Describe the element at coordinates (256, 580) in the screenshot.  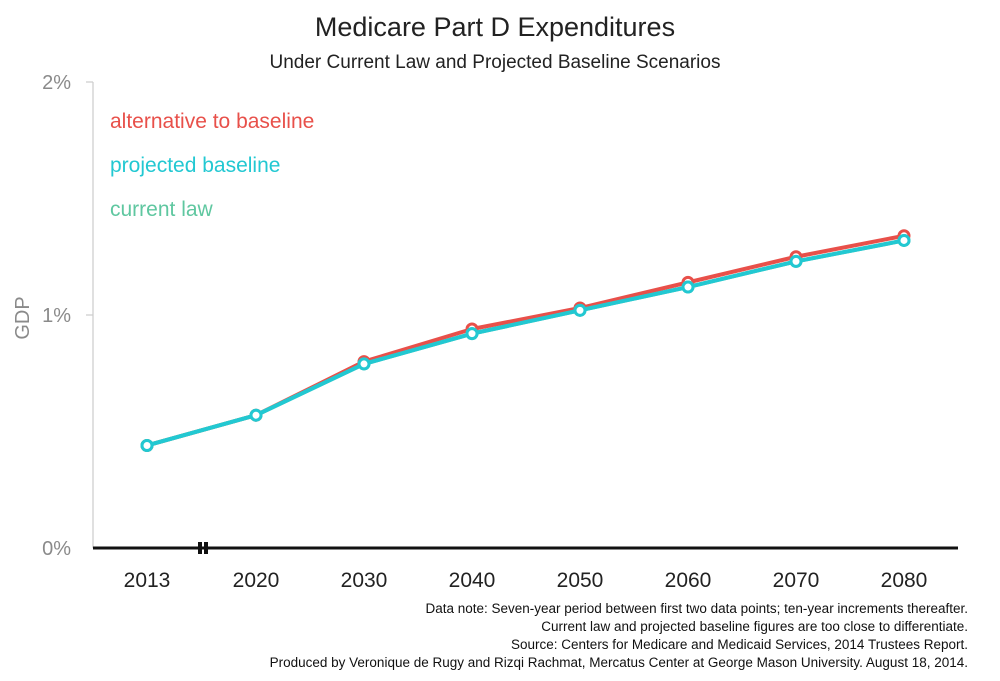
I see `x-tick-label: 2020` at that location.